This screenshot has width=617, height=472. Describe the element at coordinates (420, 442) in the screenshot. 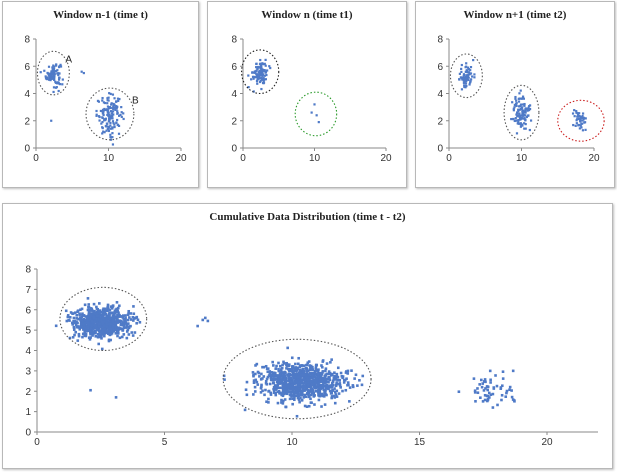

I see `x-tick-label: 15` at that location.